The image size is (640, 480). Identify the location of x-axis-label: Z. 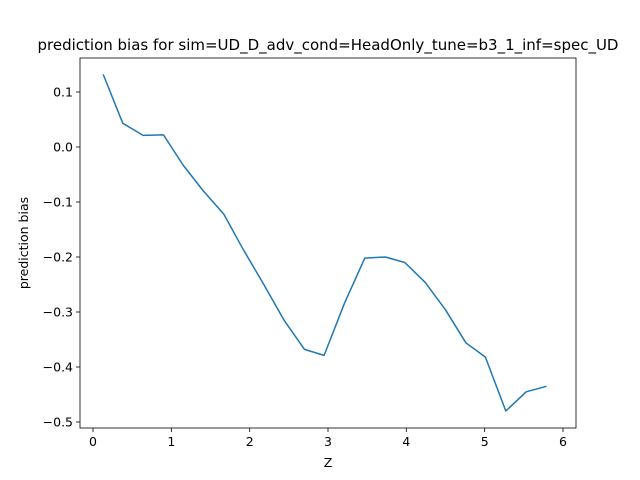
(328, 462).